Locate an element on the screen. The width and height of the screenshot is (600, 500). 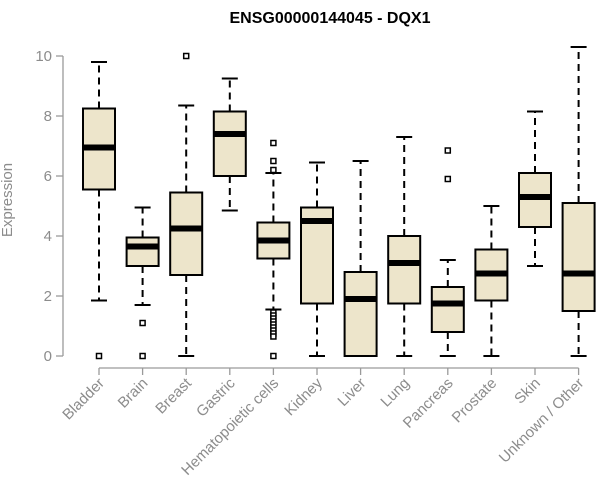
y-tick-label: 10 is located at coordinates (43, 56).